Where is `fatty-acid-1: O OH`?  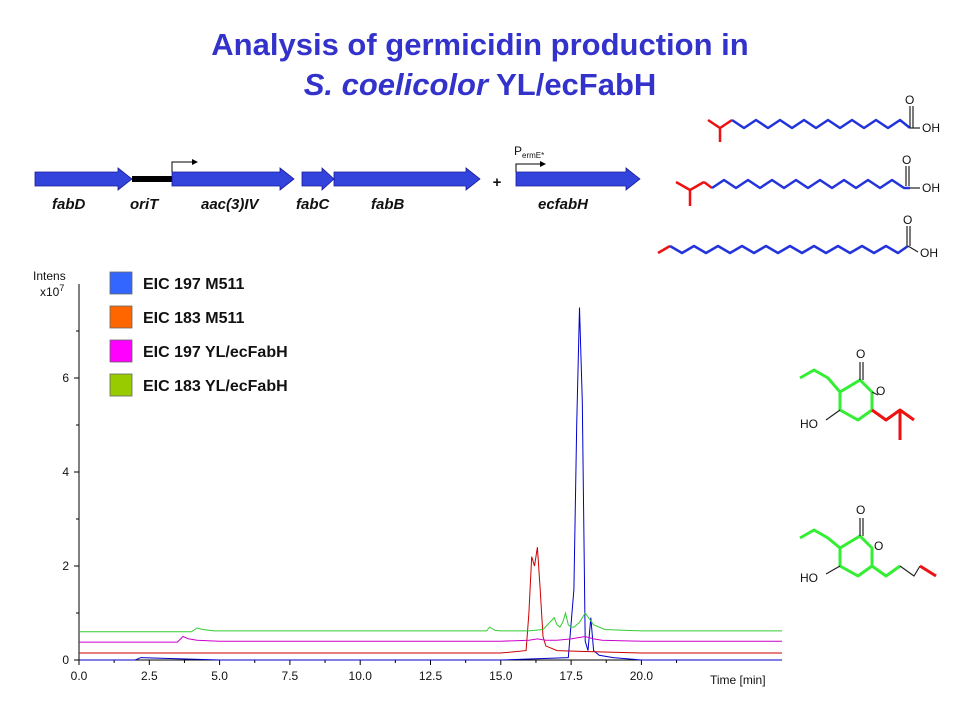
fatty-acid-1: O OH is located at coordinates (823, 117).